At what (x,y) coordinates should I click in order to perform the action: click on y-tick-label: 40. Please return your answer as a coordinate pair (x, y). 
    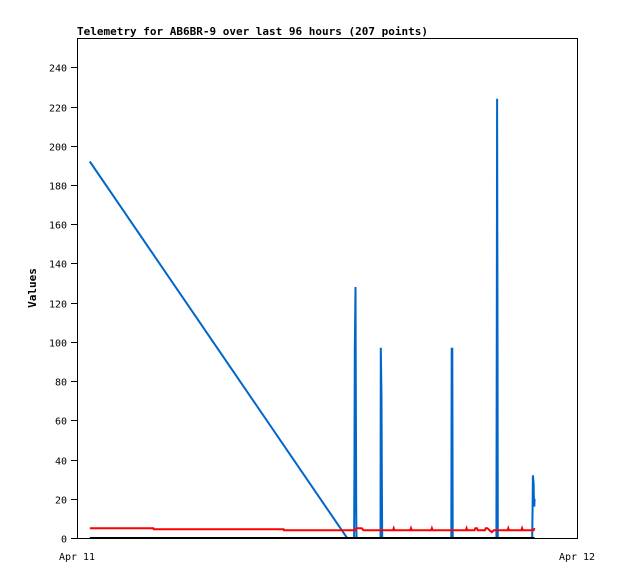
    Looking at the image, I should click on (61, 462).